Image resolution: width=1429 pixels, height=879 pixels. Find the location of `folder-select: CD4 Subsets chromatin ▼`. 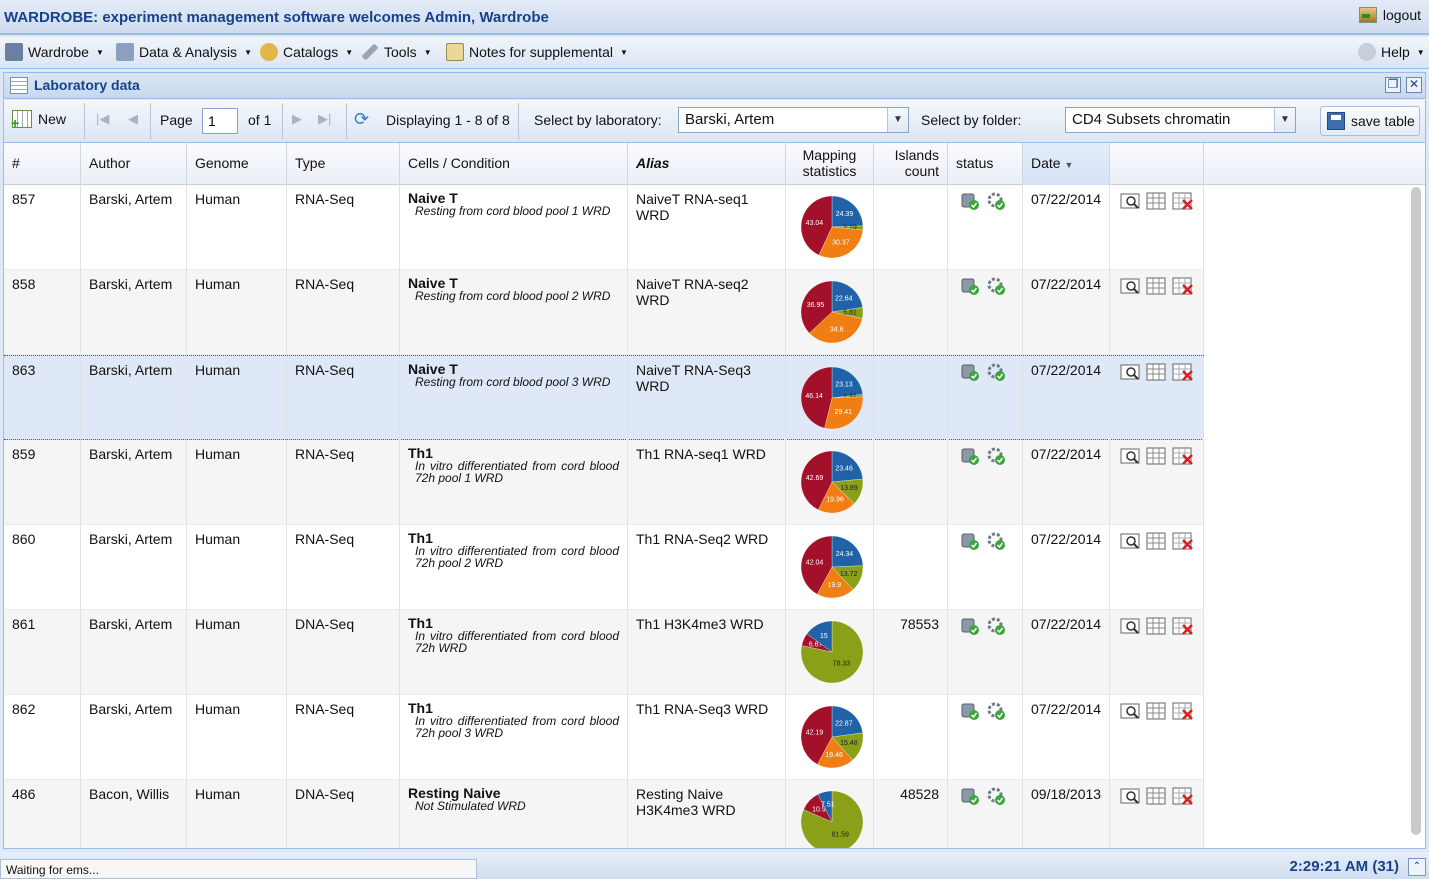

folder-select: CD4 Subsets chromatin ▼ is located at coordinates (1180, 120).